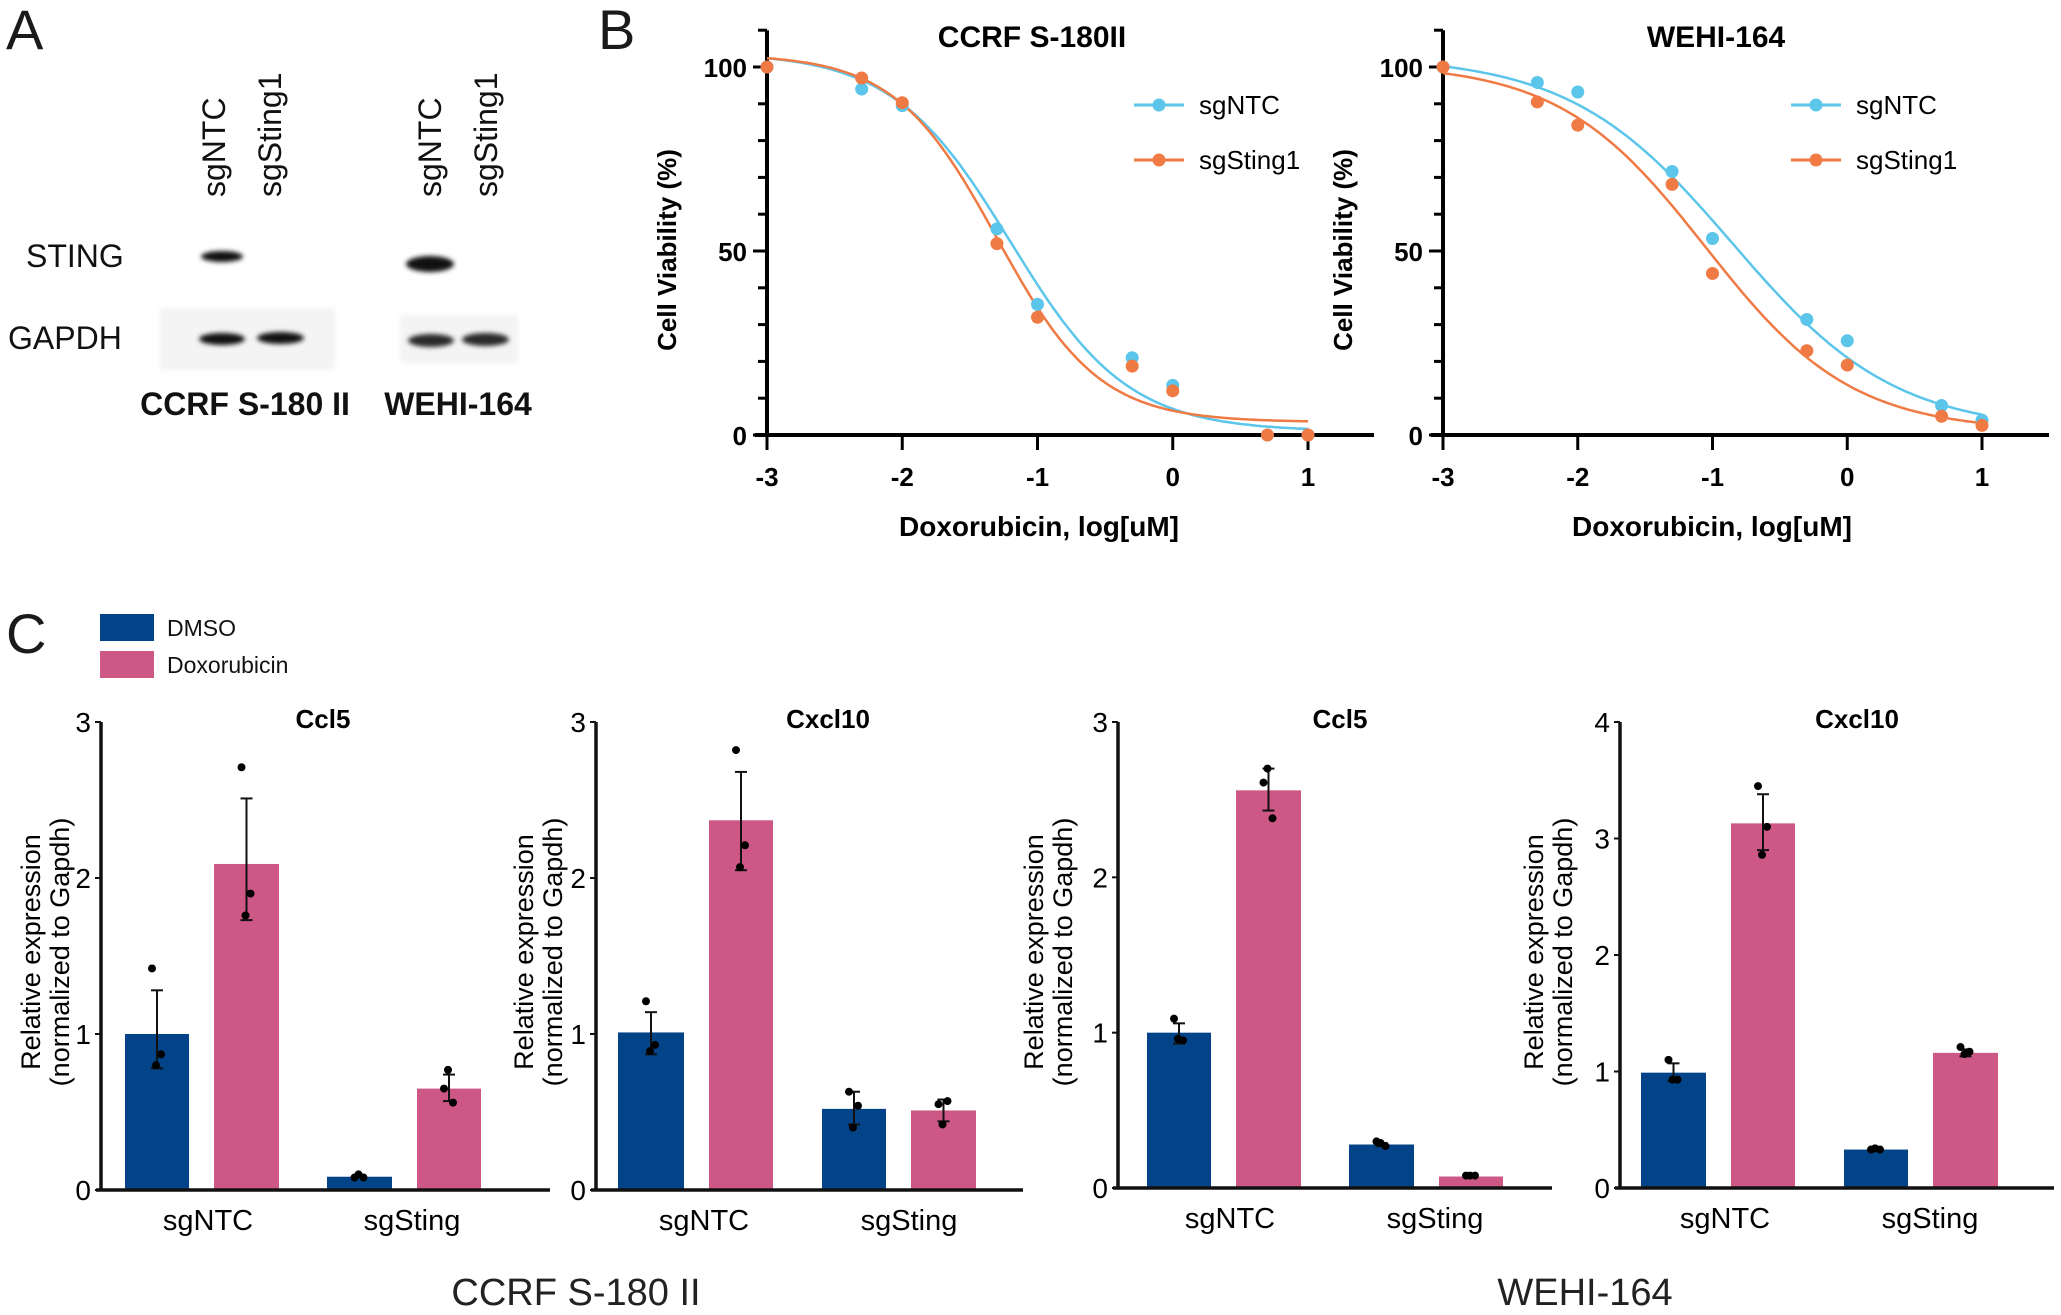  I want to click on y-tick-label: 50, so click(1408, 252).